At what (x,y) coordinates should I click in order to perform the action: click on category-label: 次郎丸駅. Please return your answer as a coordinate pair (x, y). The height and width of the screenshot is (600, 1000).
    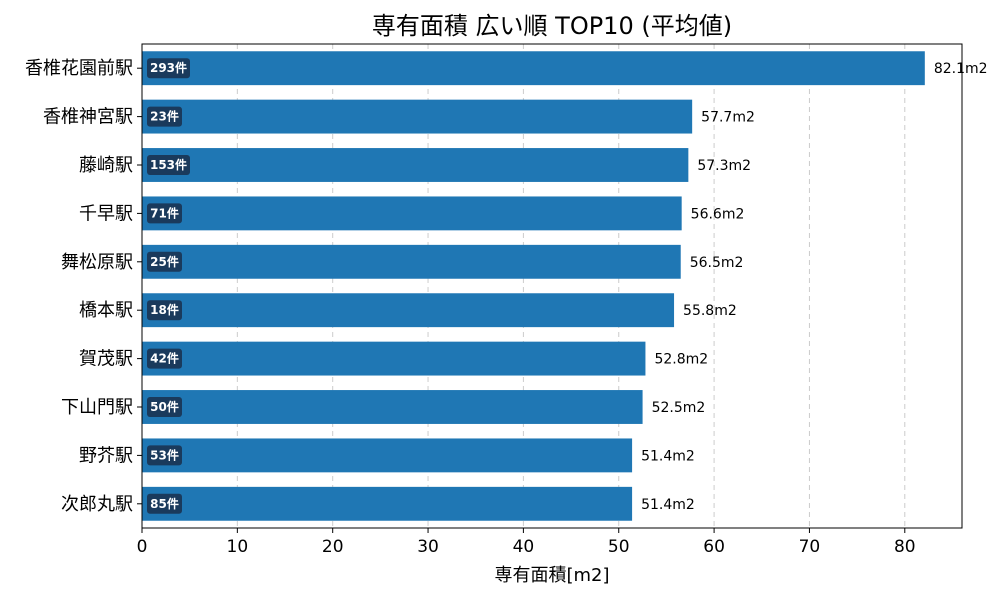
    Looking at the image, I should click on (97, 504).